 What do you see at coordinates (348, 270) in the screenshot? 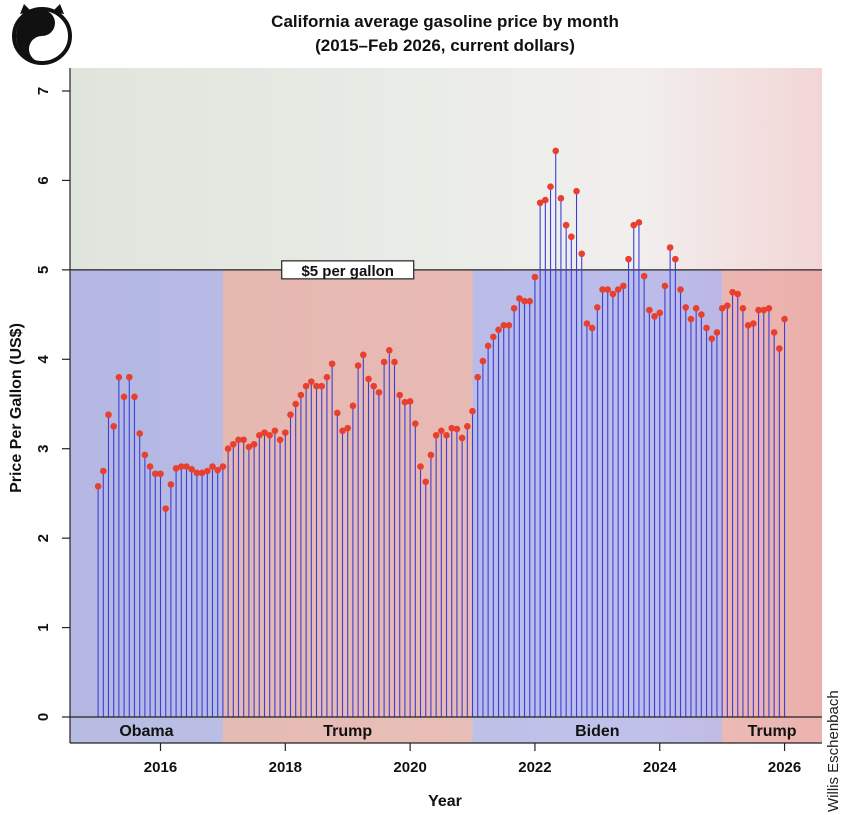
I see `five-dollar-label-box` at bounding box center [348, 270].